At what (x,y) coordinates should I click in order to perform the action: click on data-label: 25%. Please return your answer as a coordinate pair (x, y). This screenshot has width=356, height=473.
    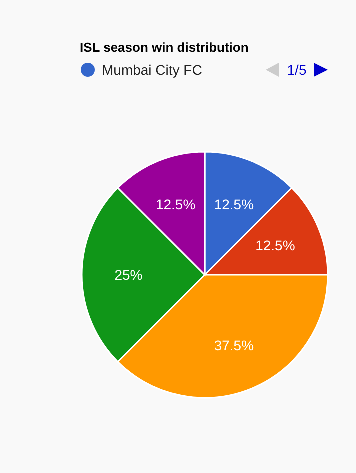
    Looking at the image, I should click on (128, 274).